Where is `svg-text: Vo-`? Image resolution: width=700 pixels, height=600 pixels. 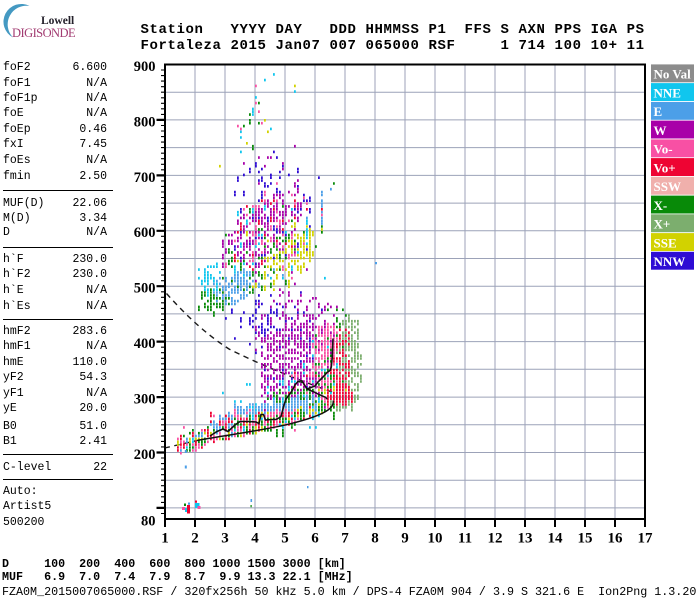
svg-text: Vo- is located at coordinates (663, 149).